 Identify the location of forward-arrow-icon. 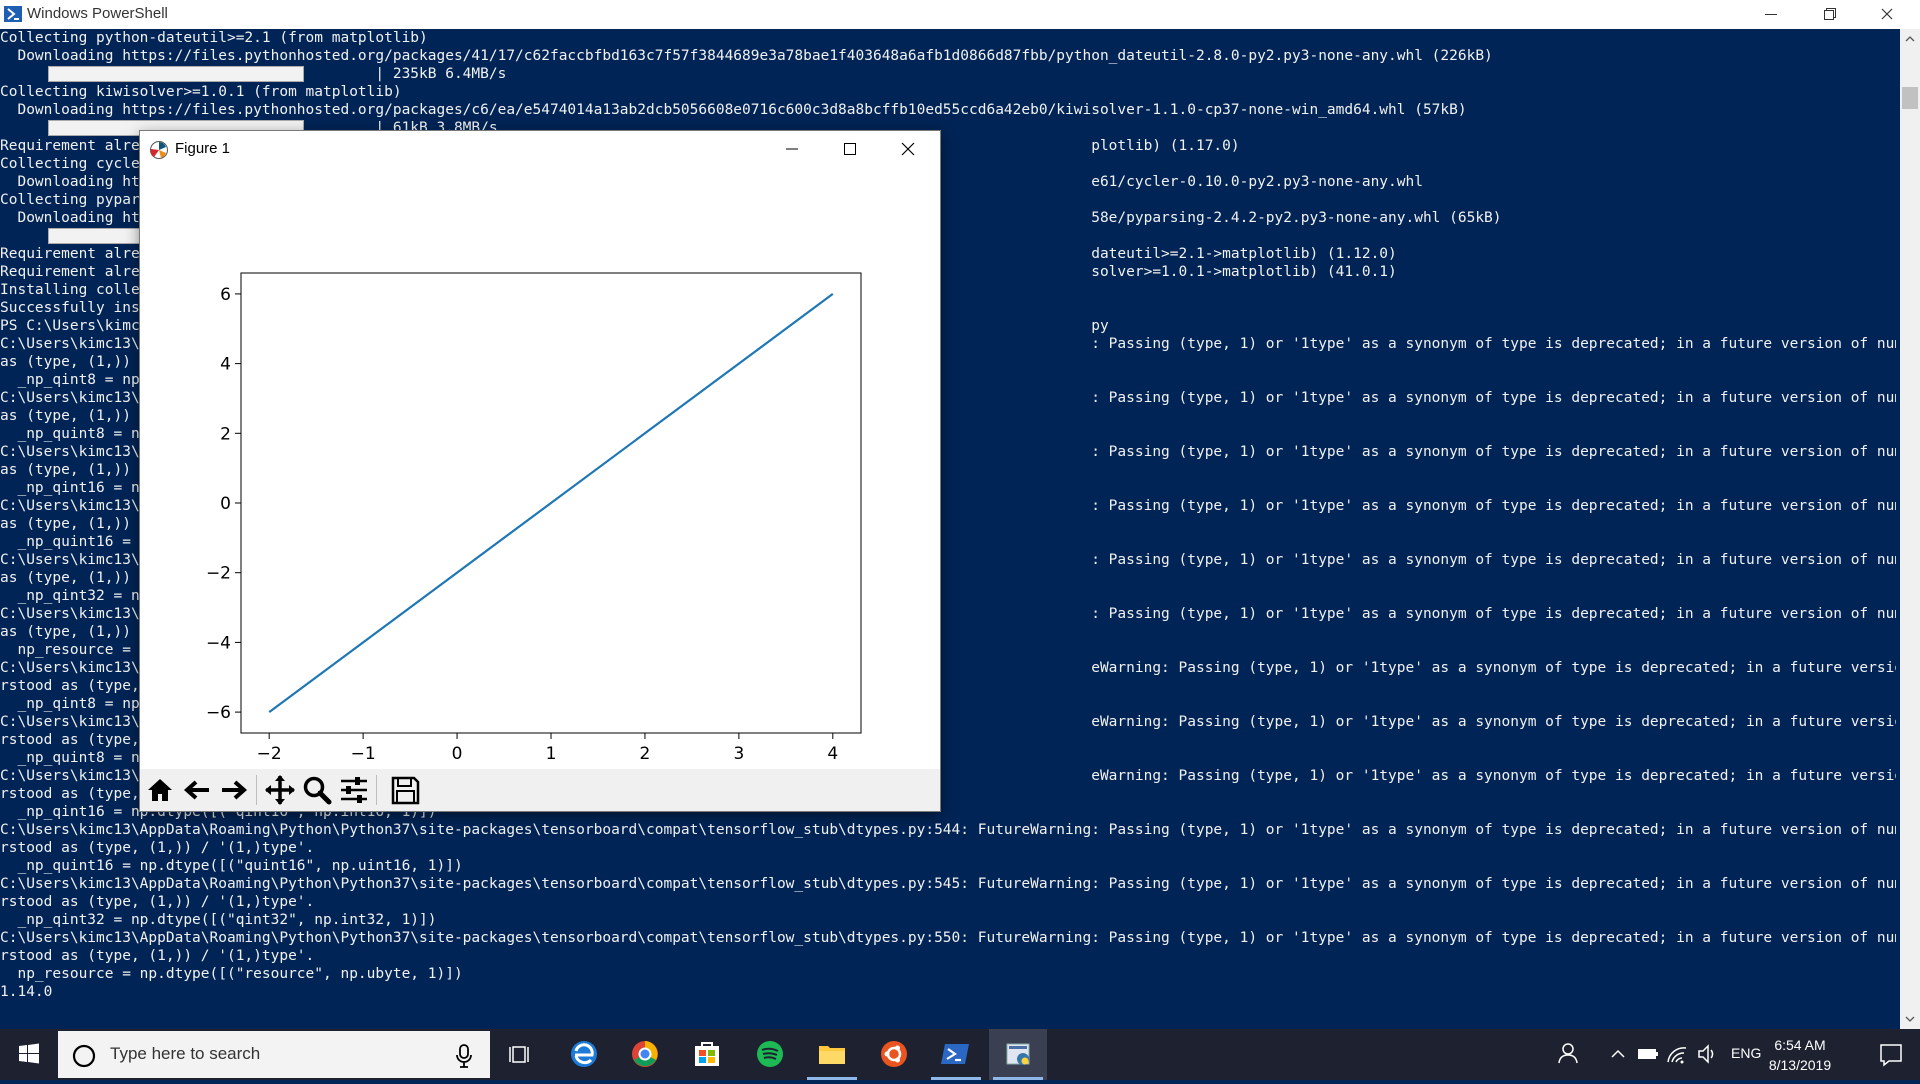
(234, 790).